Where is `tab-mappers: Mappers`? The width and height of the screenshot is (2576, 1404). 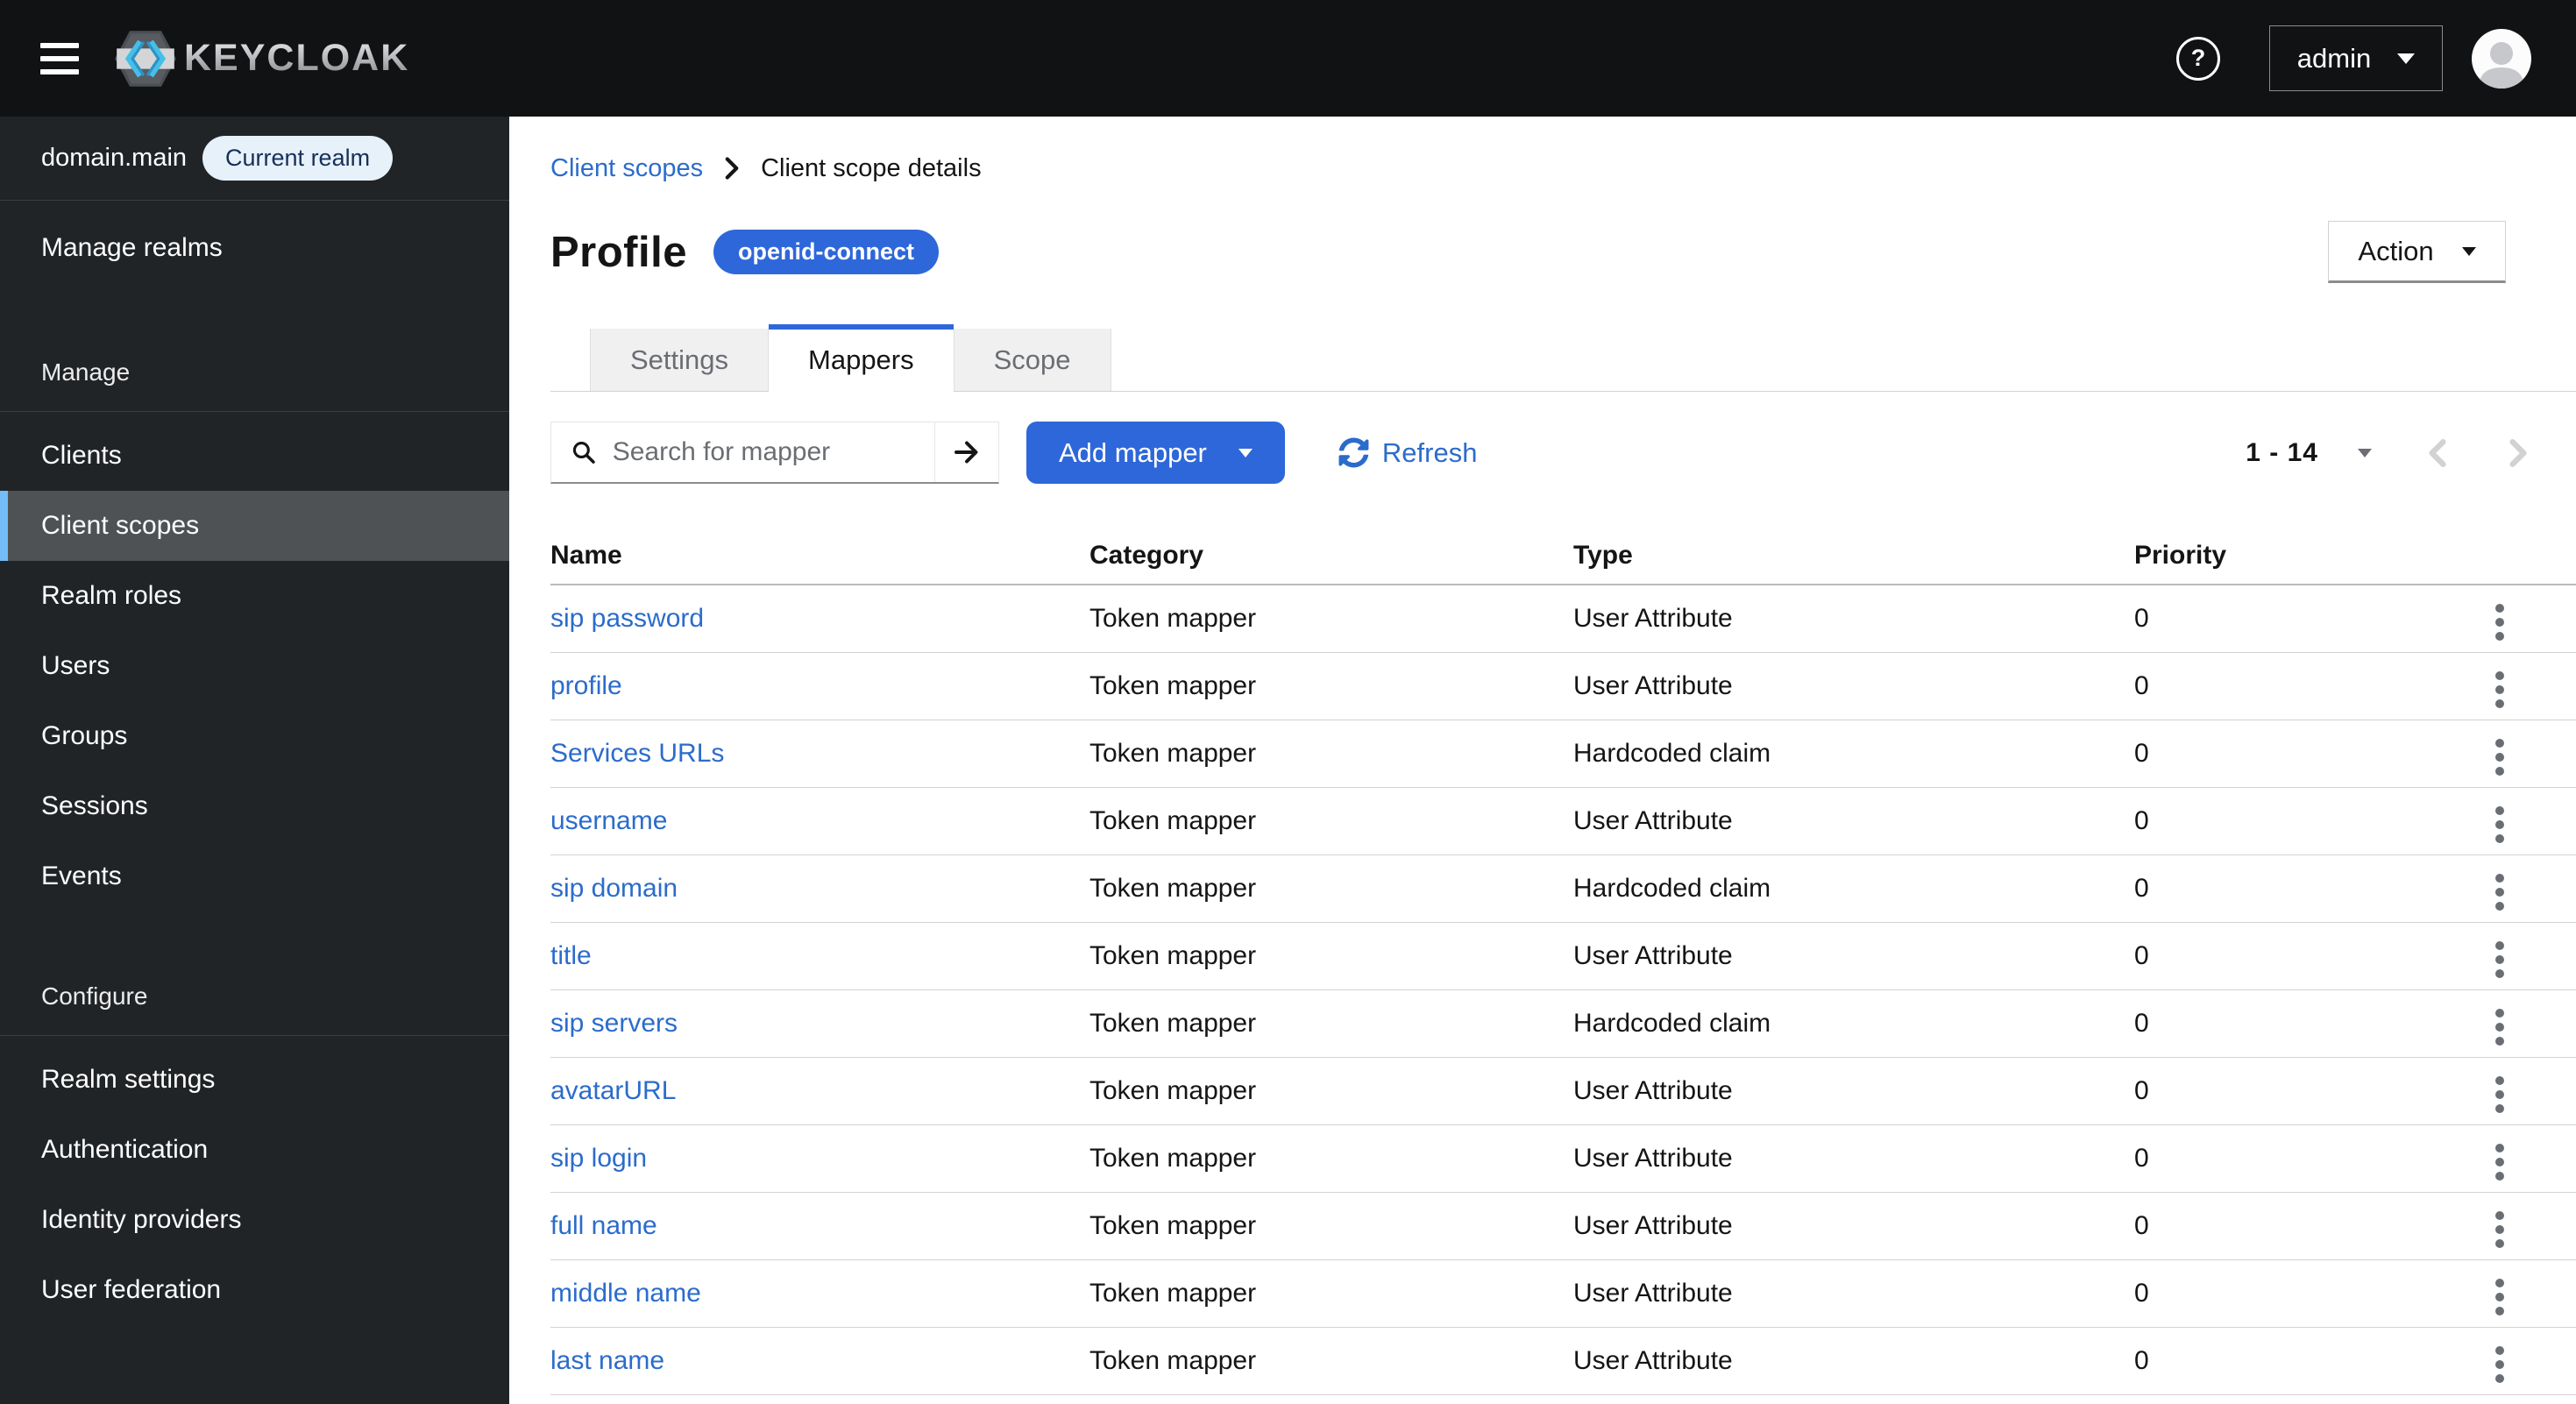 tab-mappers: Mappers is located at coordinates (861, 358).